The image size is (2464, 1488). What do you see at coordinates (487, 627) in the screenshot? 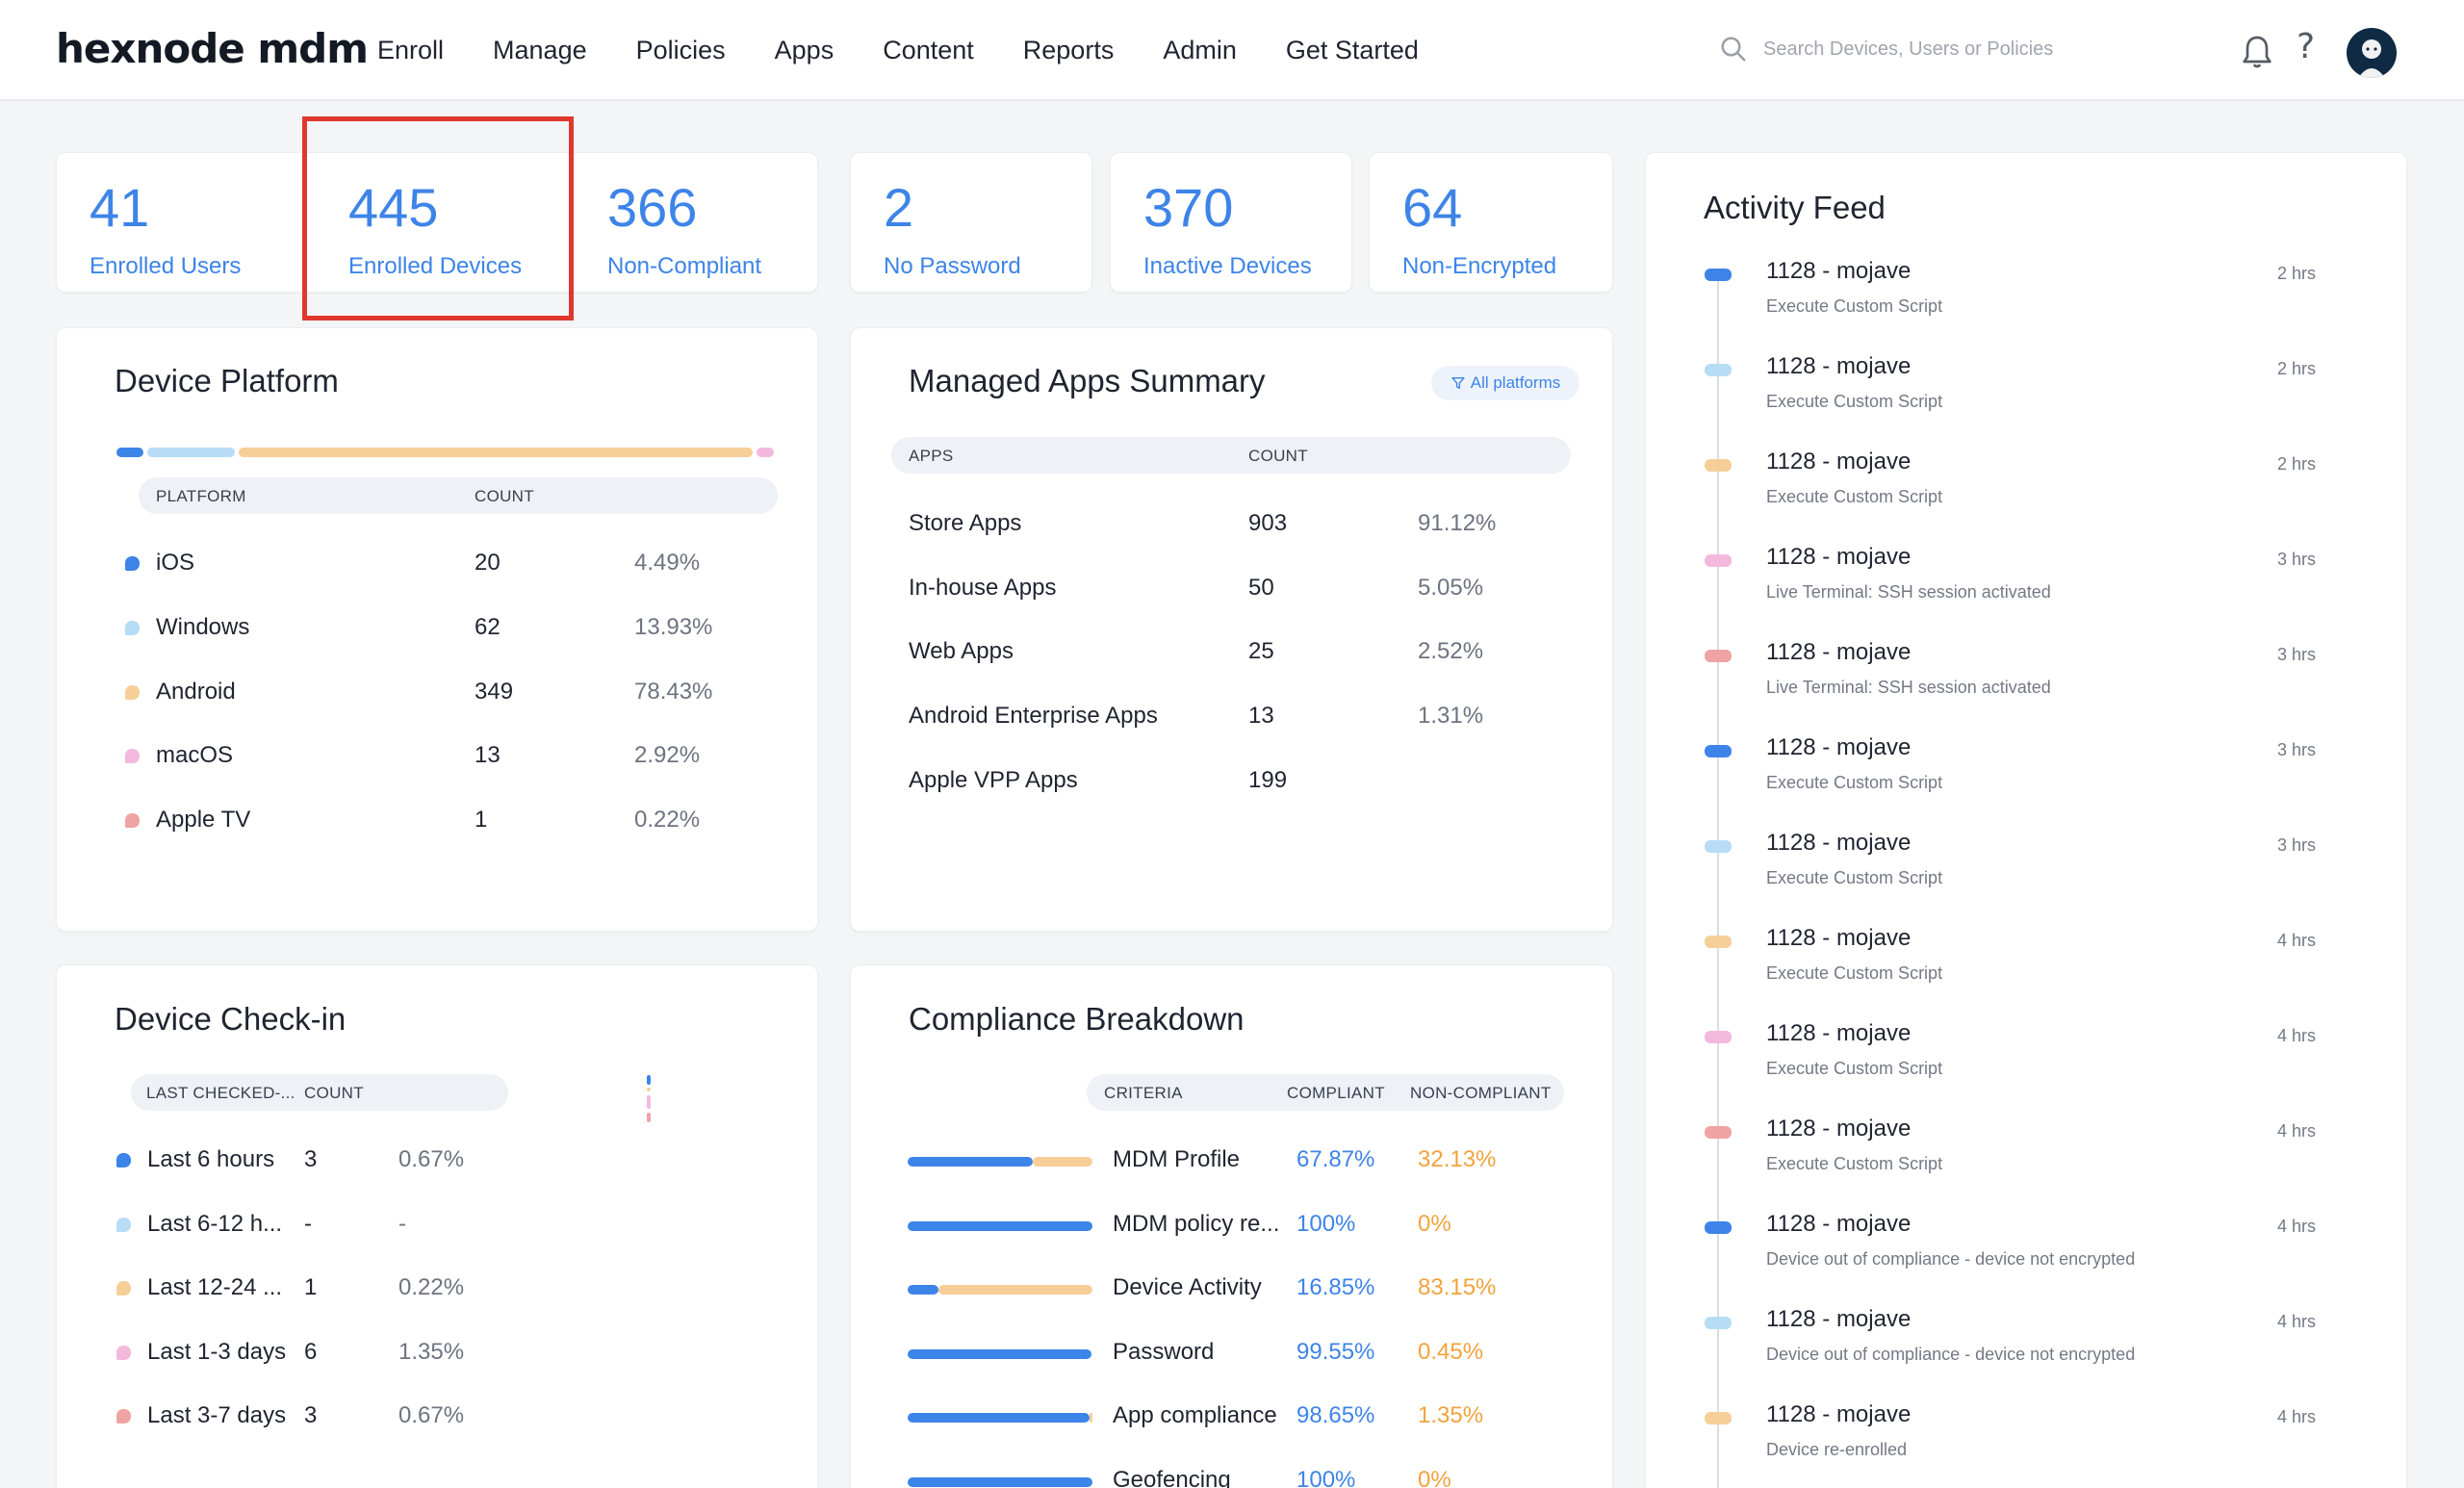
I see `platform-count: 62` at bounding box center [487, 627].